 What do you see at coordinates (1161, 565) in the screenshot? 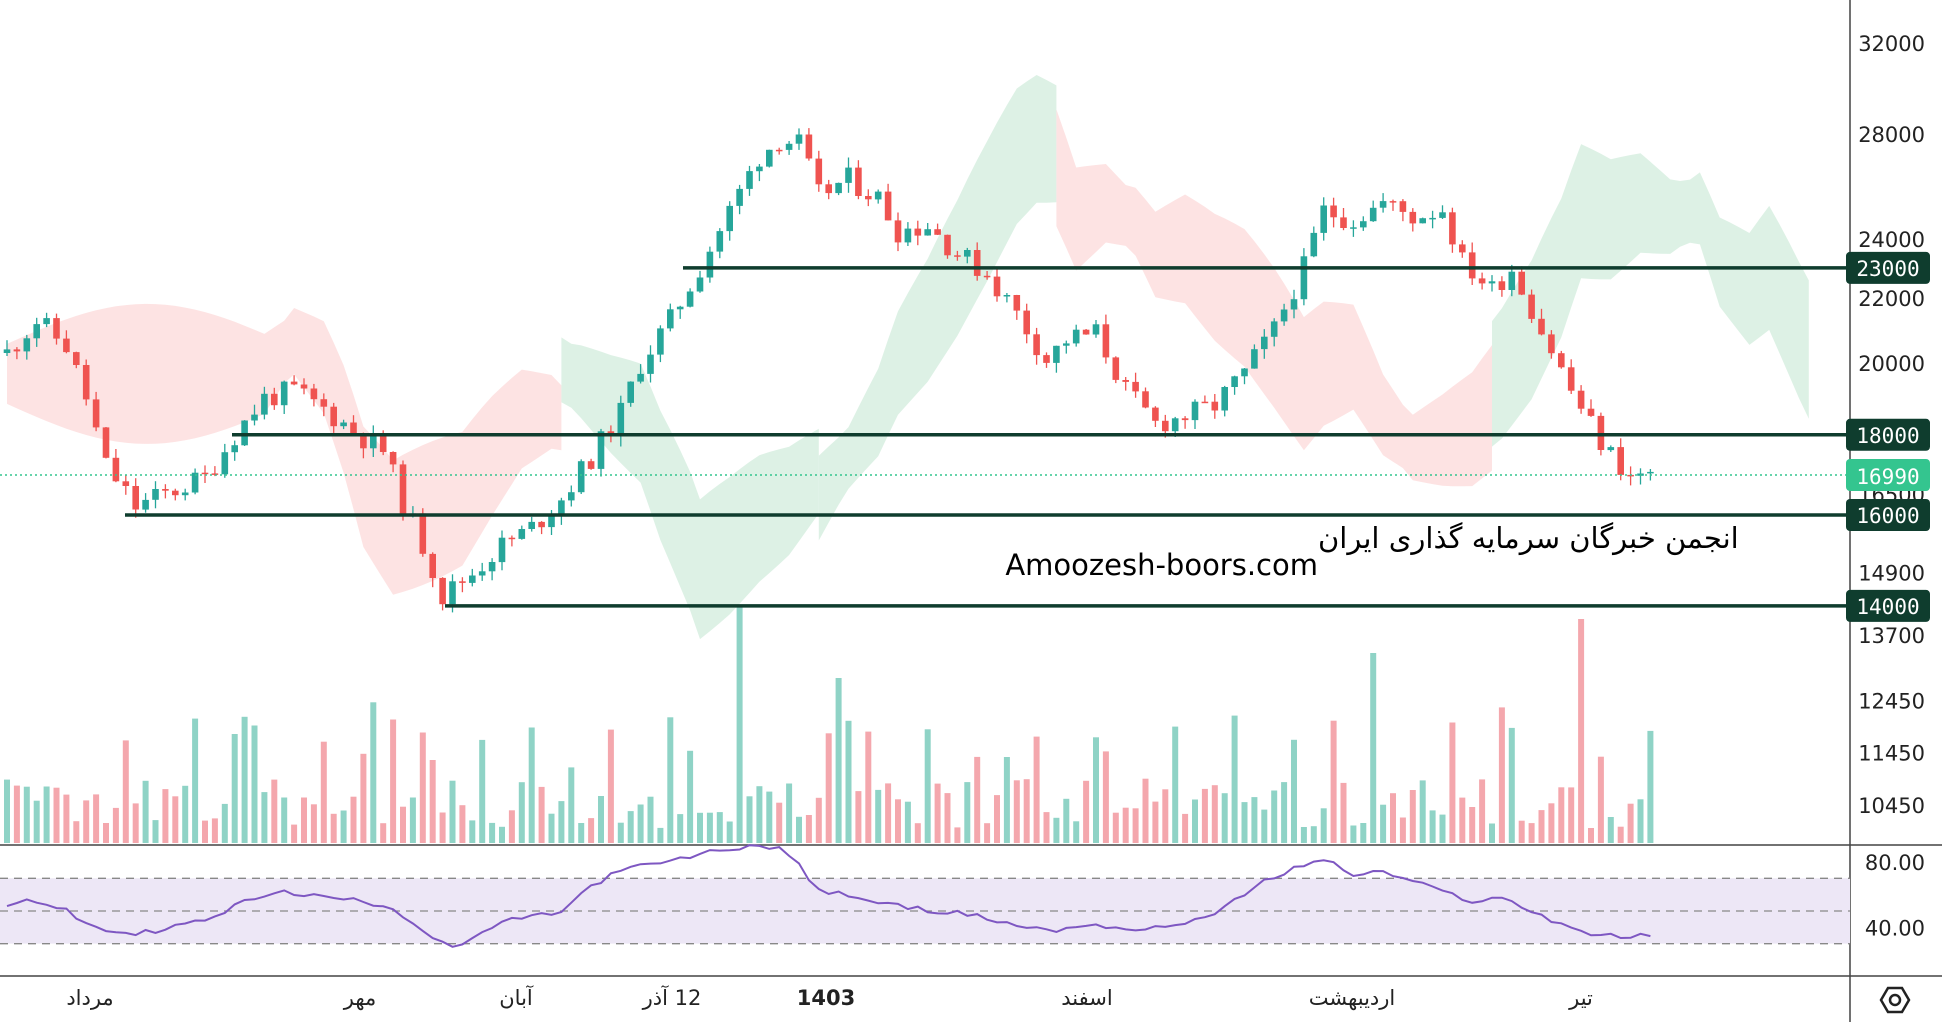
I see `watermark-site: Amoozesh-boors.com` at bounding box center [1161, 565].